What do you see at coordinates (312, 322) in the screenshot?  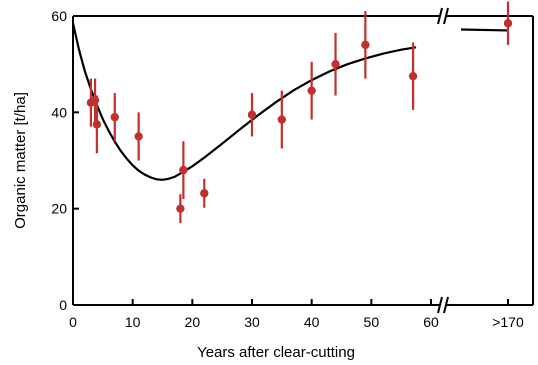 I see `x-tick-label: 40` at bounding box center [312, 322].